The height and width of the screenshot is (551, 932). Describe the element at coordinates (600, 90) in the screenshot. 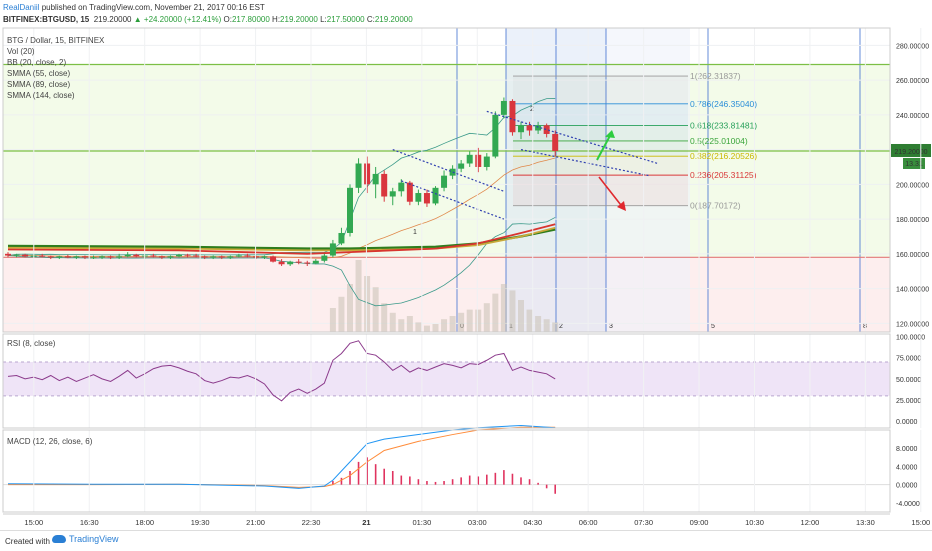

I see `fib-zone` at that location.